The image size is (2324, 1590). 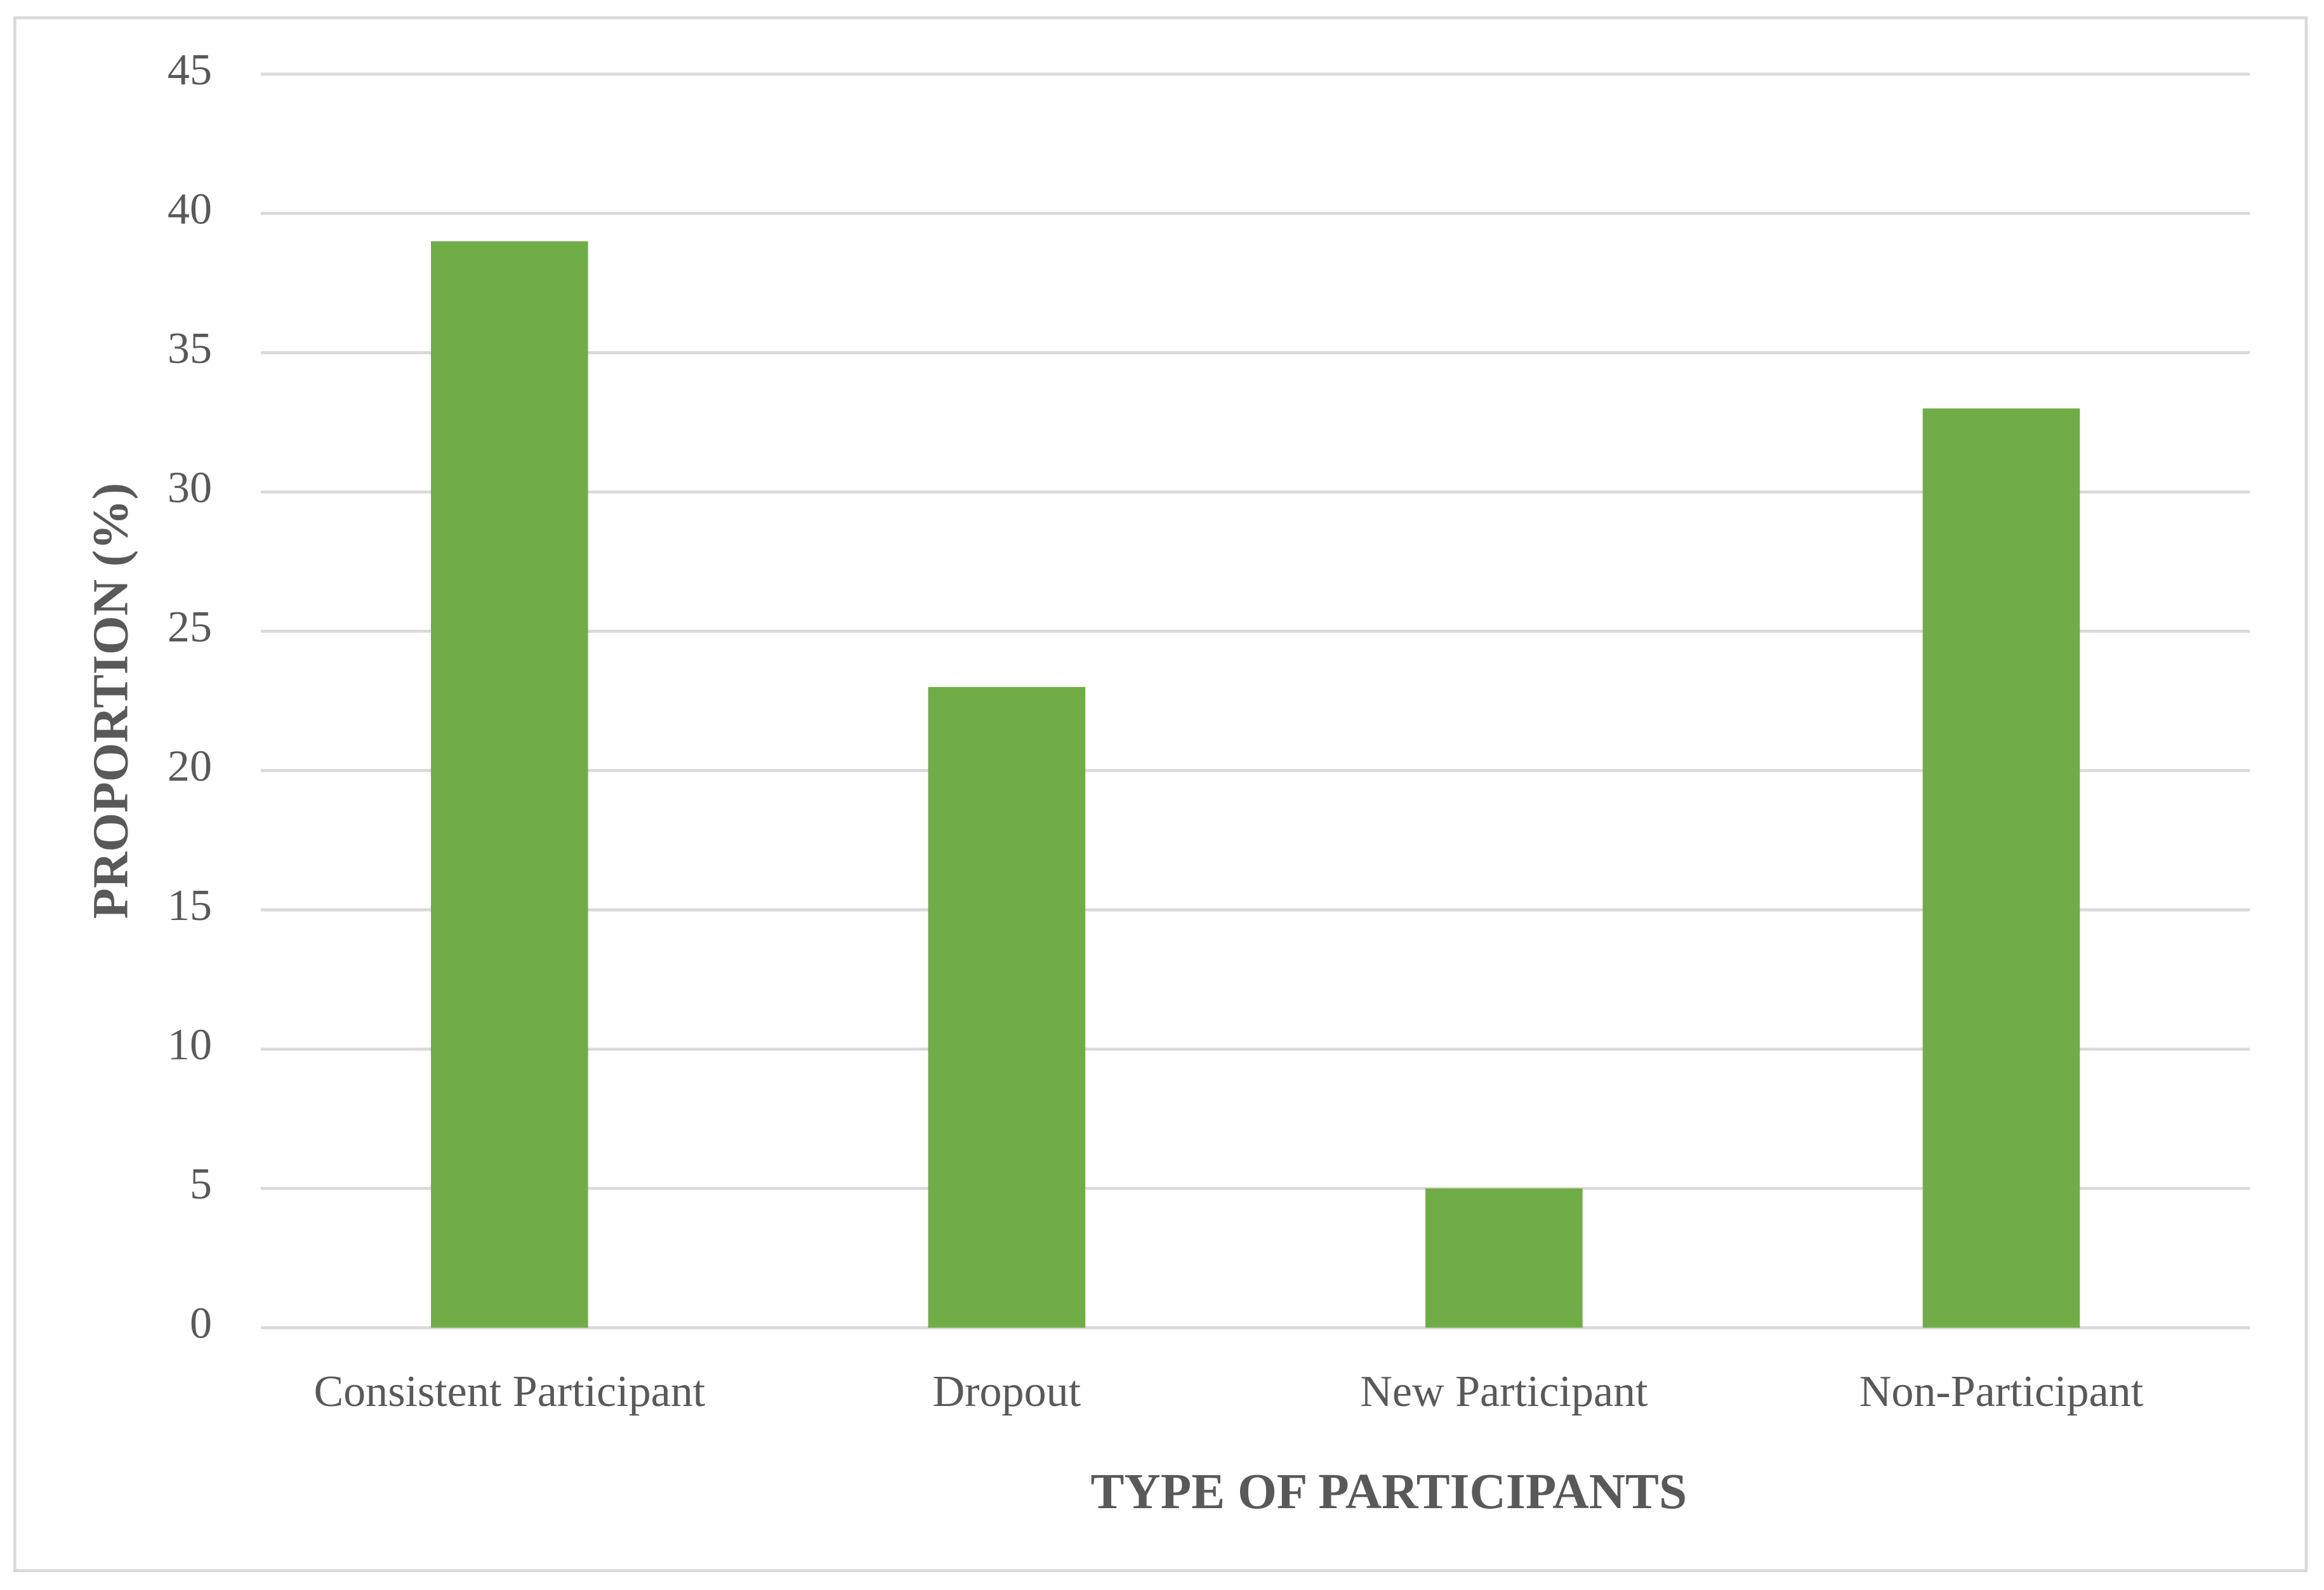 What do you see at coordinates (110, 701) in the screenshot?
I see `y-axis-title: PROPORTION (%)` at bounding box center [110, 701].